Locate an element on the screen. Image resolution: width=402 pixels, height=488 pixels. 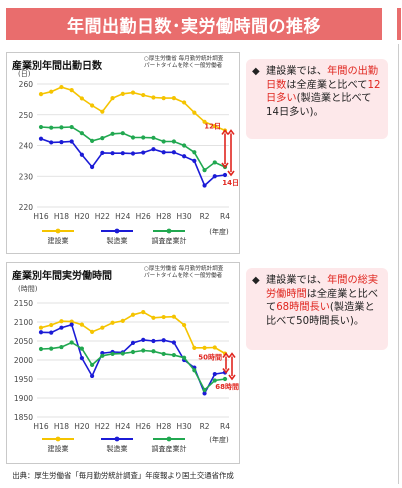
x-tick-label: R4 is located at coordinates (225, 216).